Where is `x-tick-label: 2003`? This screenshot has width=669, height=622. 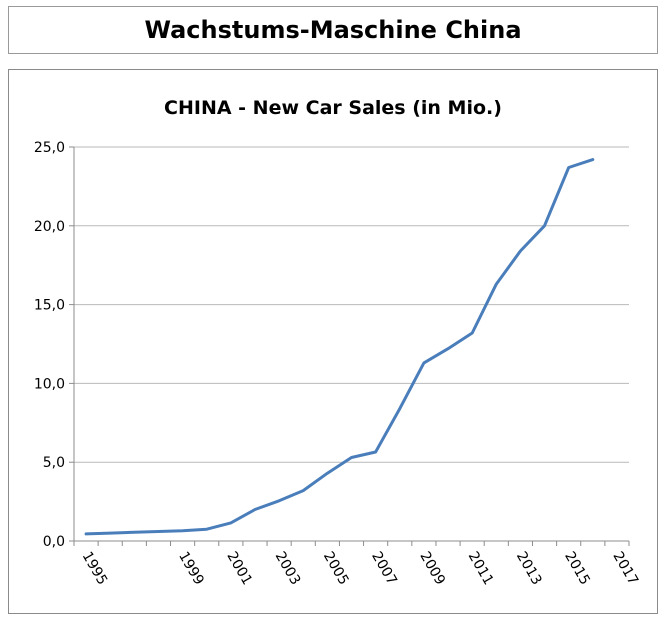 x-tick-label: 2003 is located at coordinates (288, 568).